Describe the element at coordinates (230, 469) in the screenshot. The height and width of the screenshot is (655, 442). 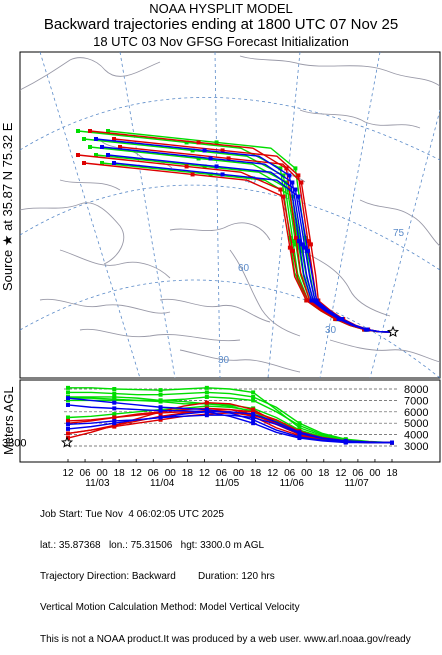
I see `height-xtick-labels: 12 06 00 18 12 06 00 18 12 06 00 18 12 06 00 18 12 06 00 18` at that location.